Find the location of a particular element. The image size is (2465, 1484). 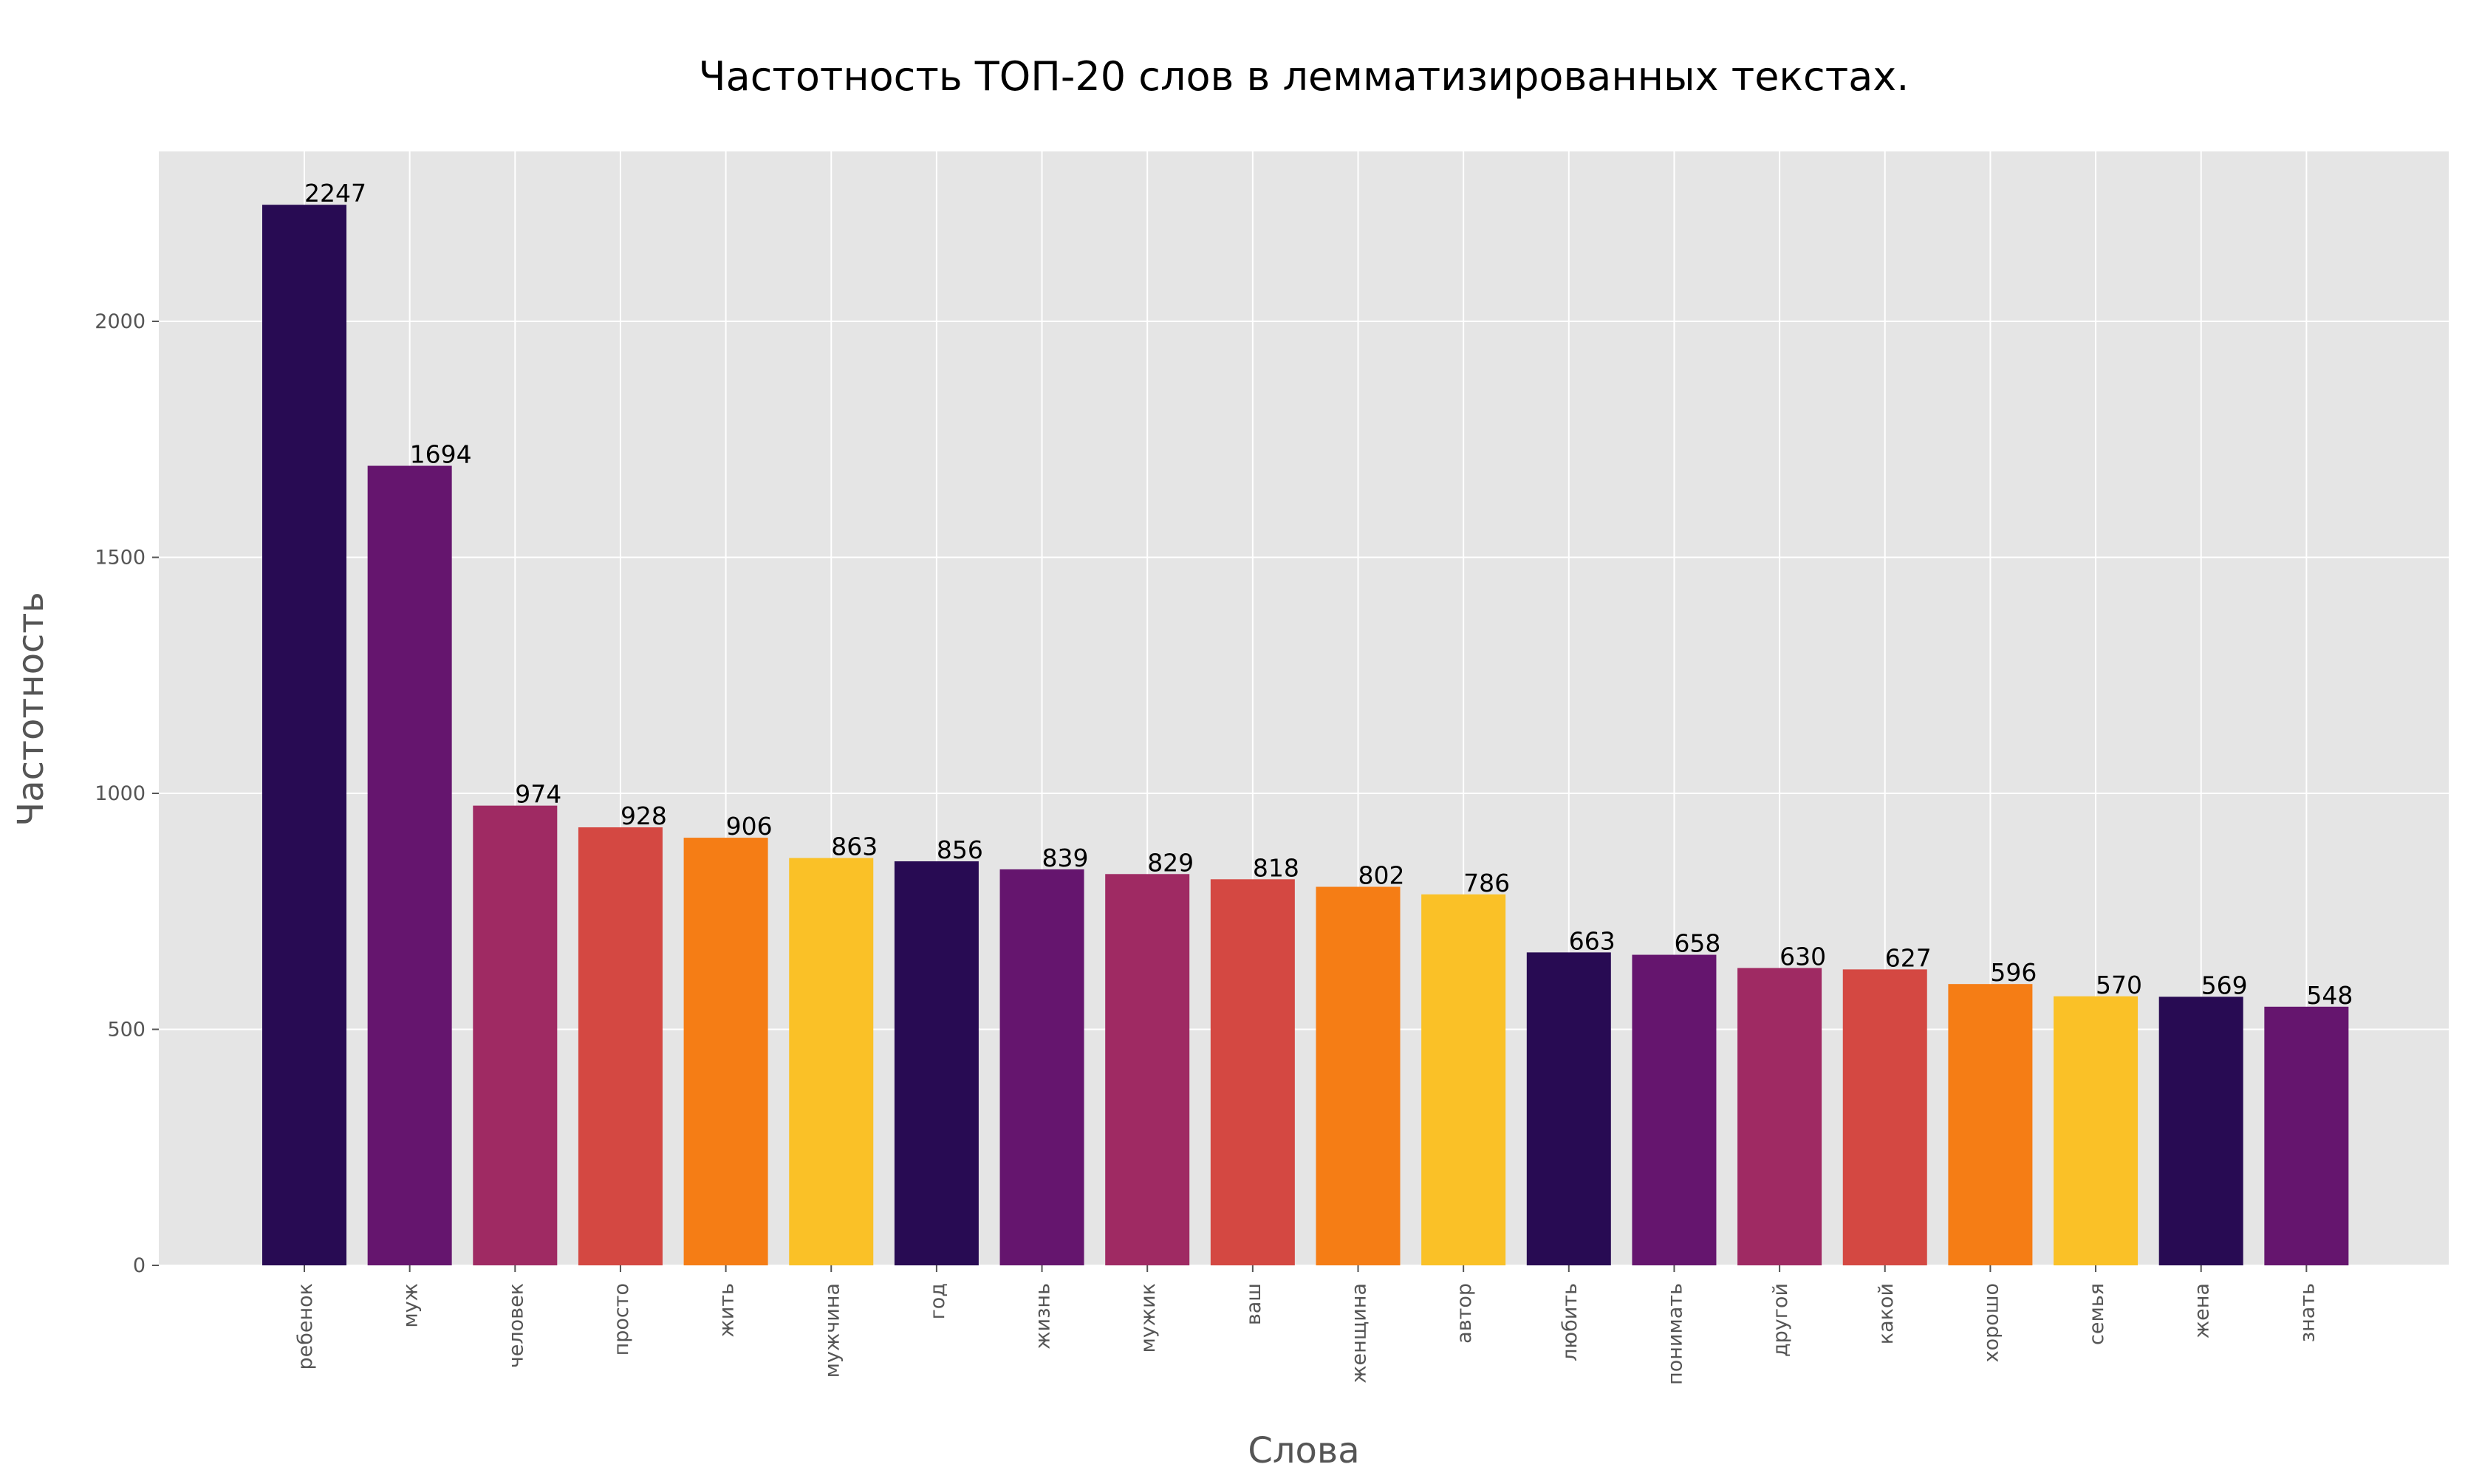

y-tick-label: 500 is located at coordinates (127, 1030).